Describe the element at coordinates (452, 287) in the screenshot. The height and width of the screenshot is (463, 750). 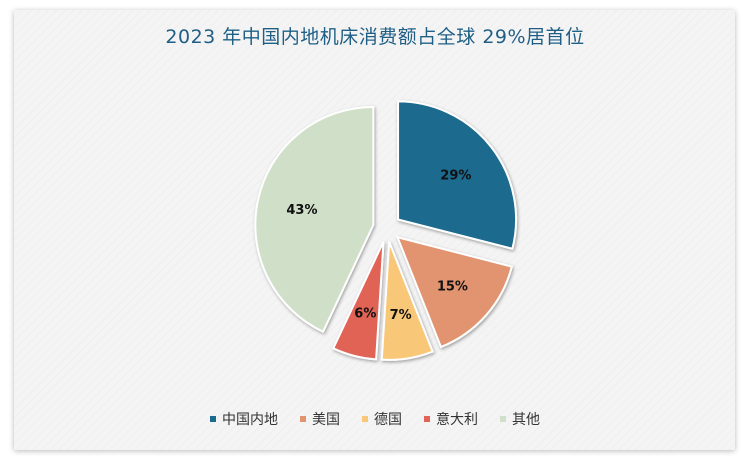
I see `slice-label-2: 15%` at that location.